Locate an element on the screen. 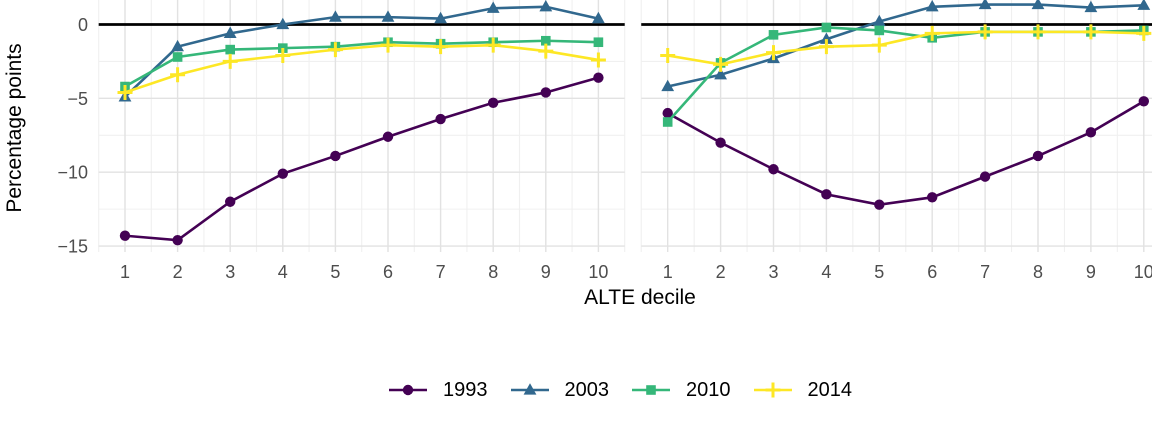 This screenshot has width=1152, height=426. x-tick-label: 5 is located at coordinates (335, 272).